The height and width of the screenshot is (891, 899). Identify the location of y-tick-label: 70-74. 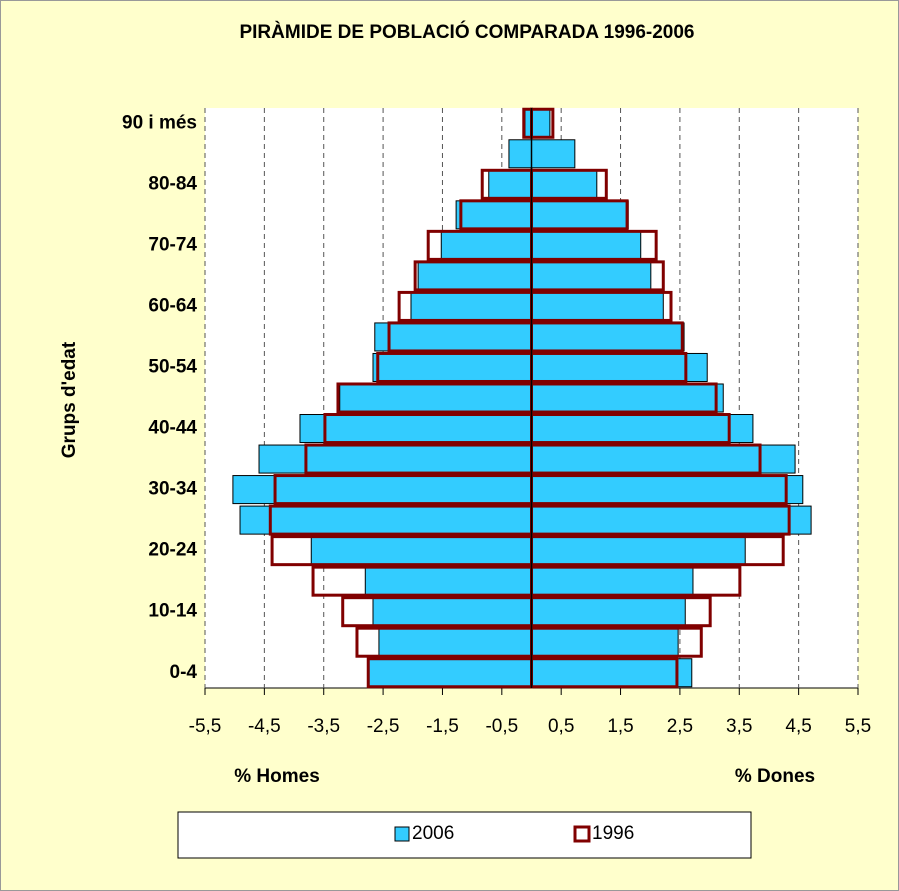
(172, 244).